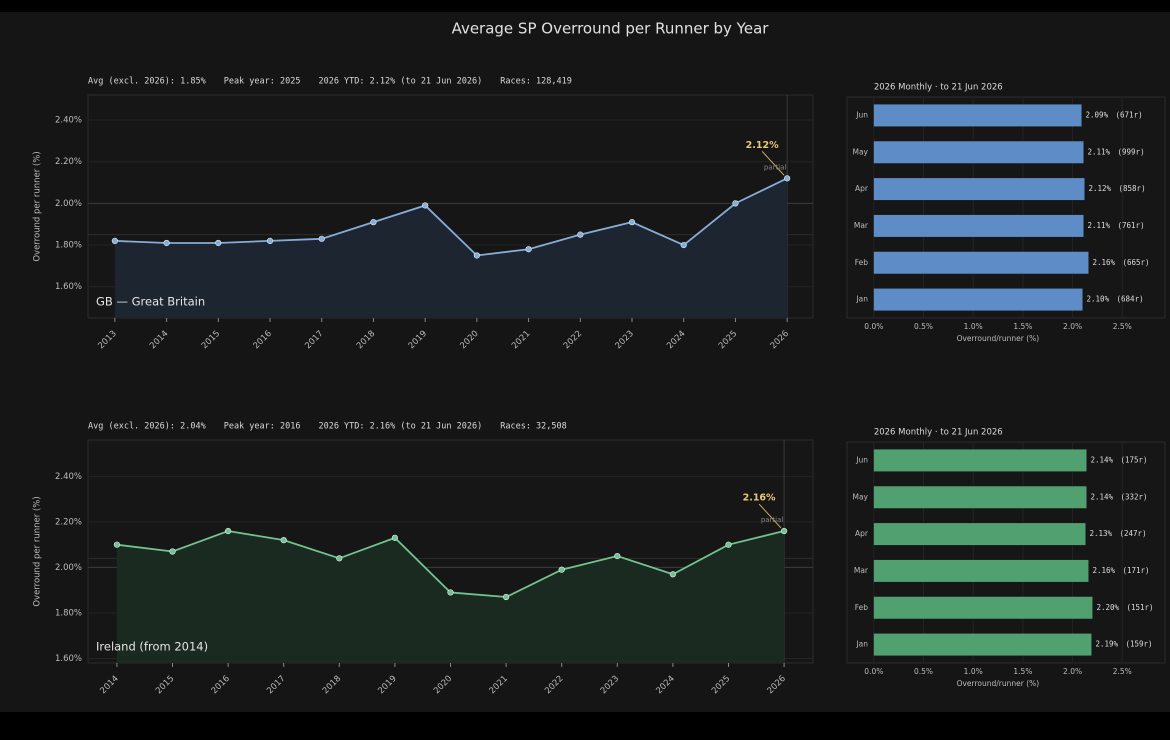 This screenshot has width=1170, height=740. I want to click on value-label: 2.16%, so click(1103, 262).